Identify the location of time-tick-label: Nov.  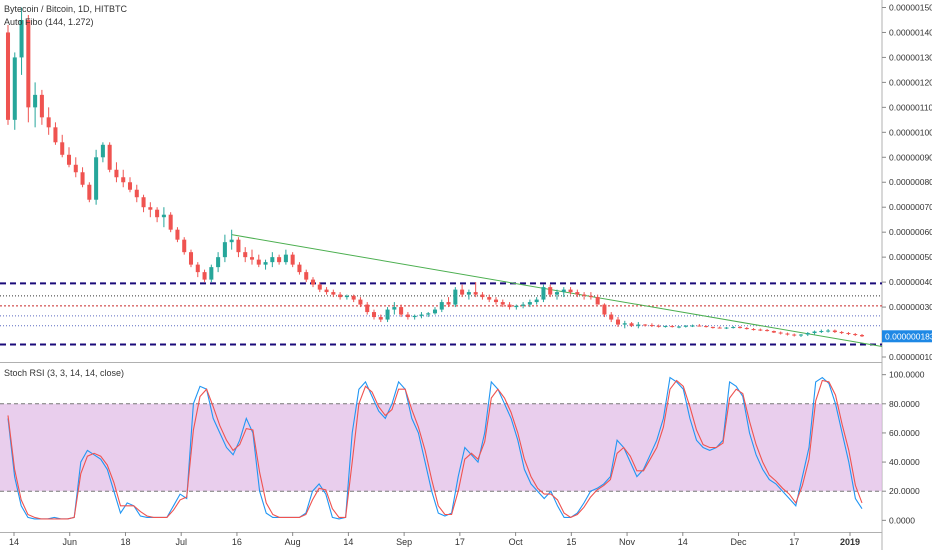
(627, 542).